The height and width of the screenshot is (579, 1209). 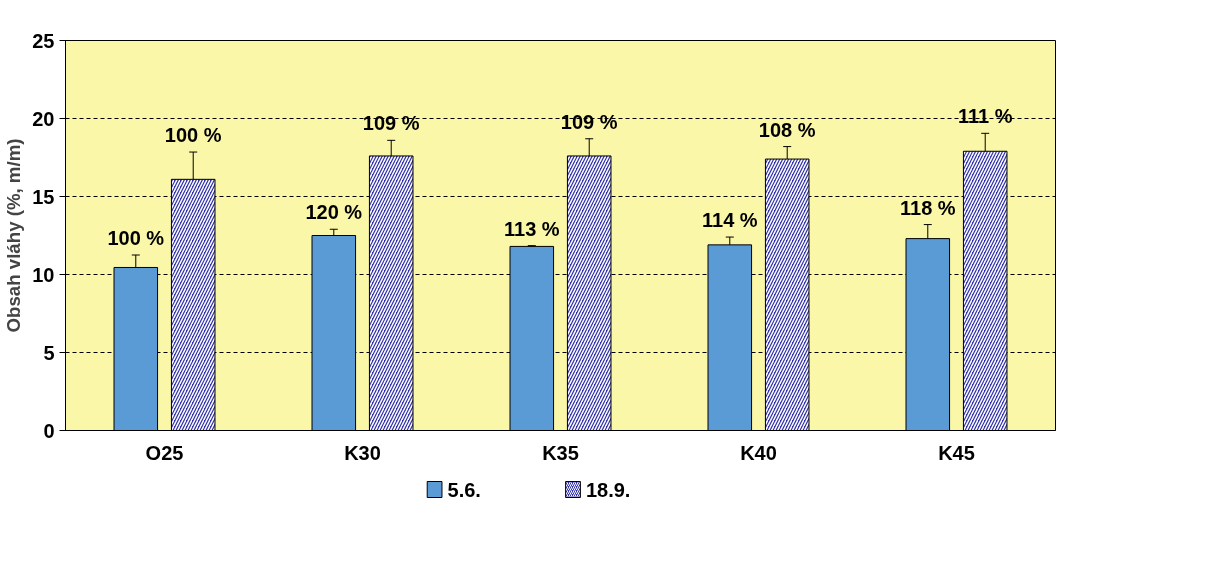 I want to click on x-tick-label: K35, so click(x=560, y=452).